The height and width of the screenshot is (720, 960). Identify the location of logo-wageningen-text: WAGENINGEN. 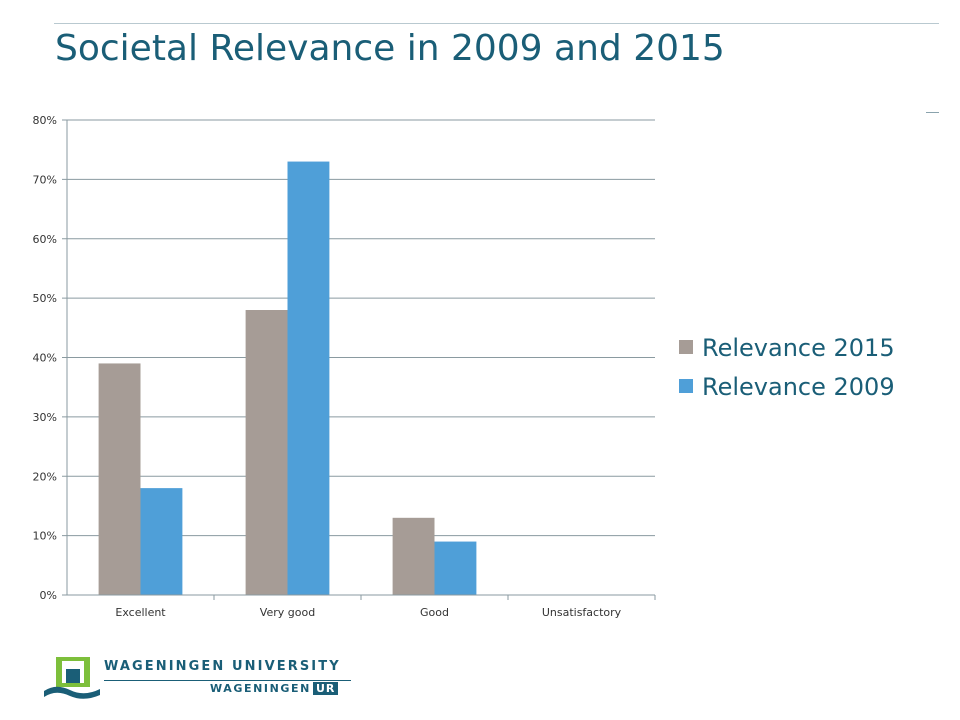
(260, 688).